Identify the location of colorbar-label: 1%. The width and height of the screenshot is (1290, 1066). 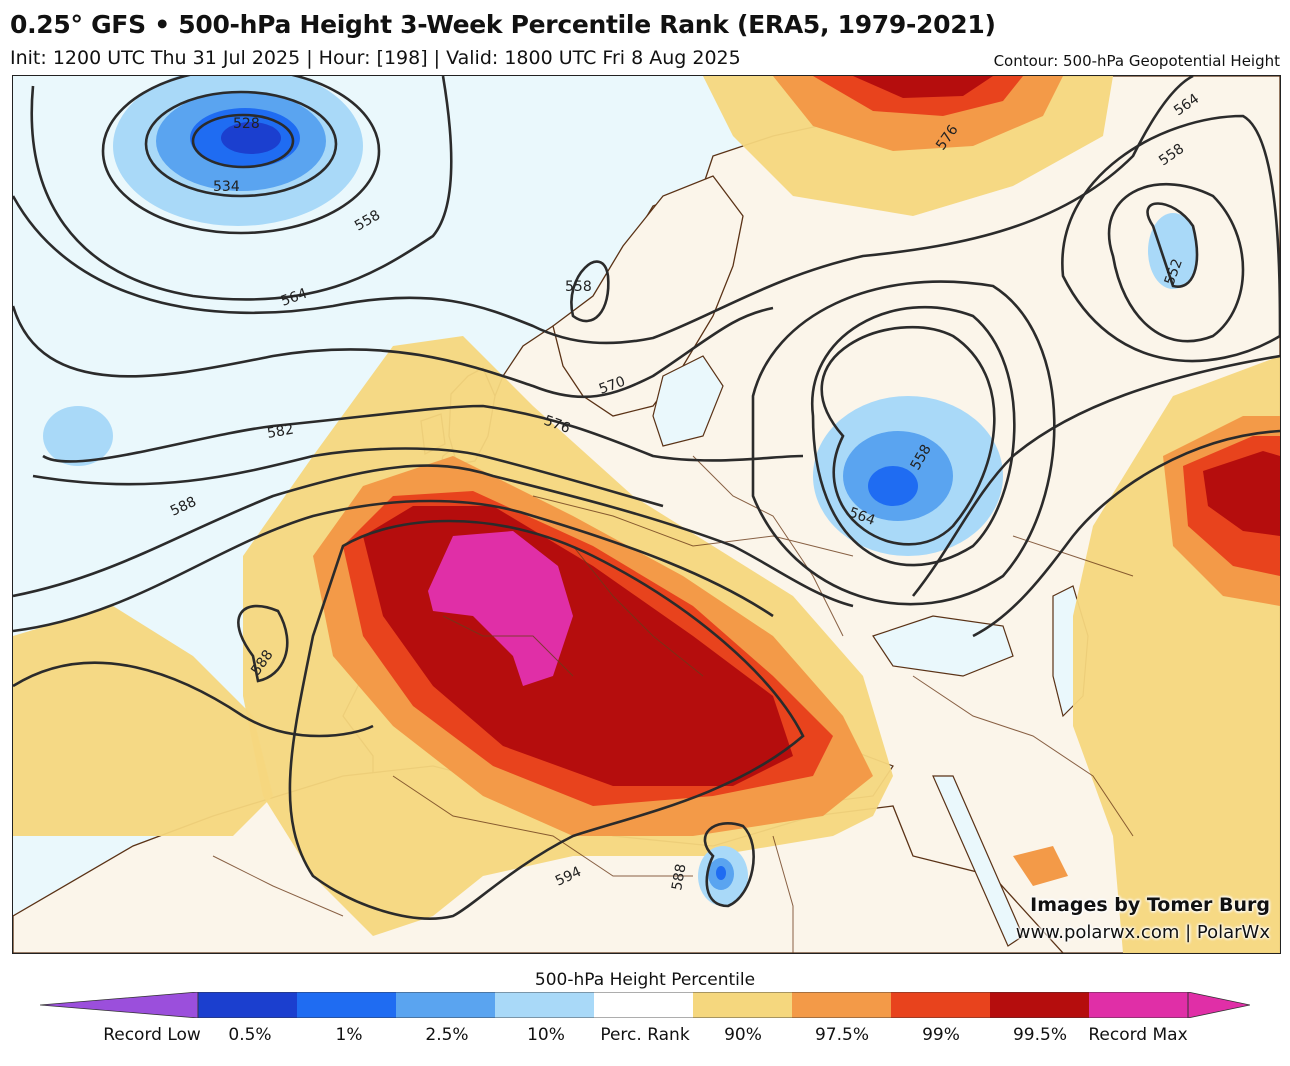
(349, 1035).